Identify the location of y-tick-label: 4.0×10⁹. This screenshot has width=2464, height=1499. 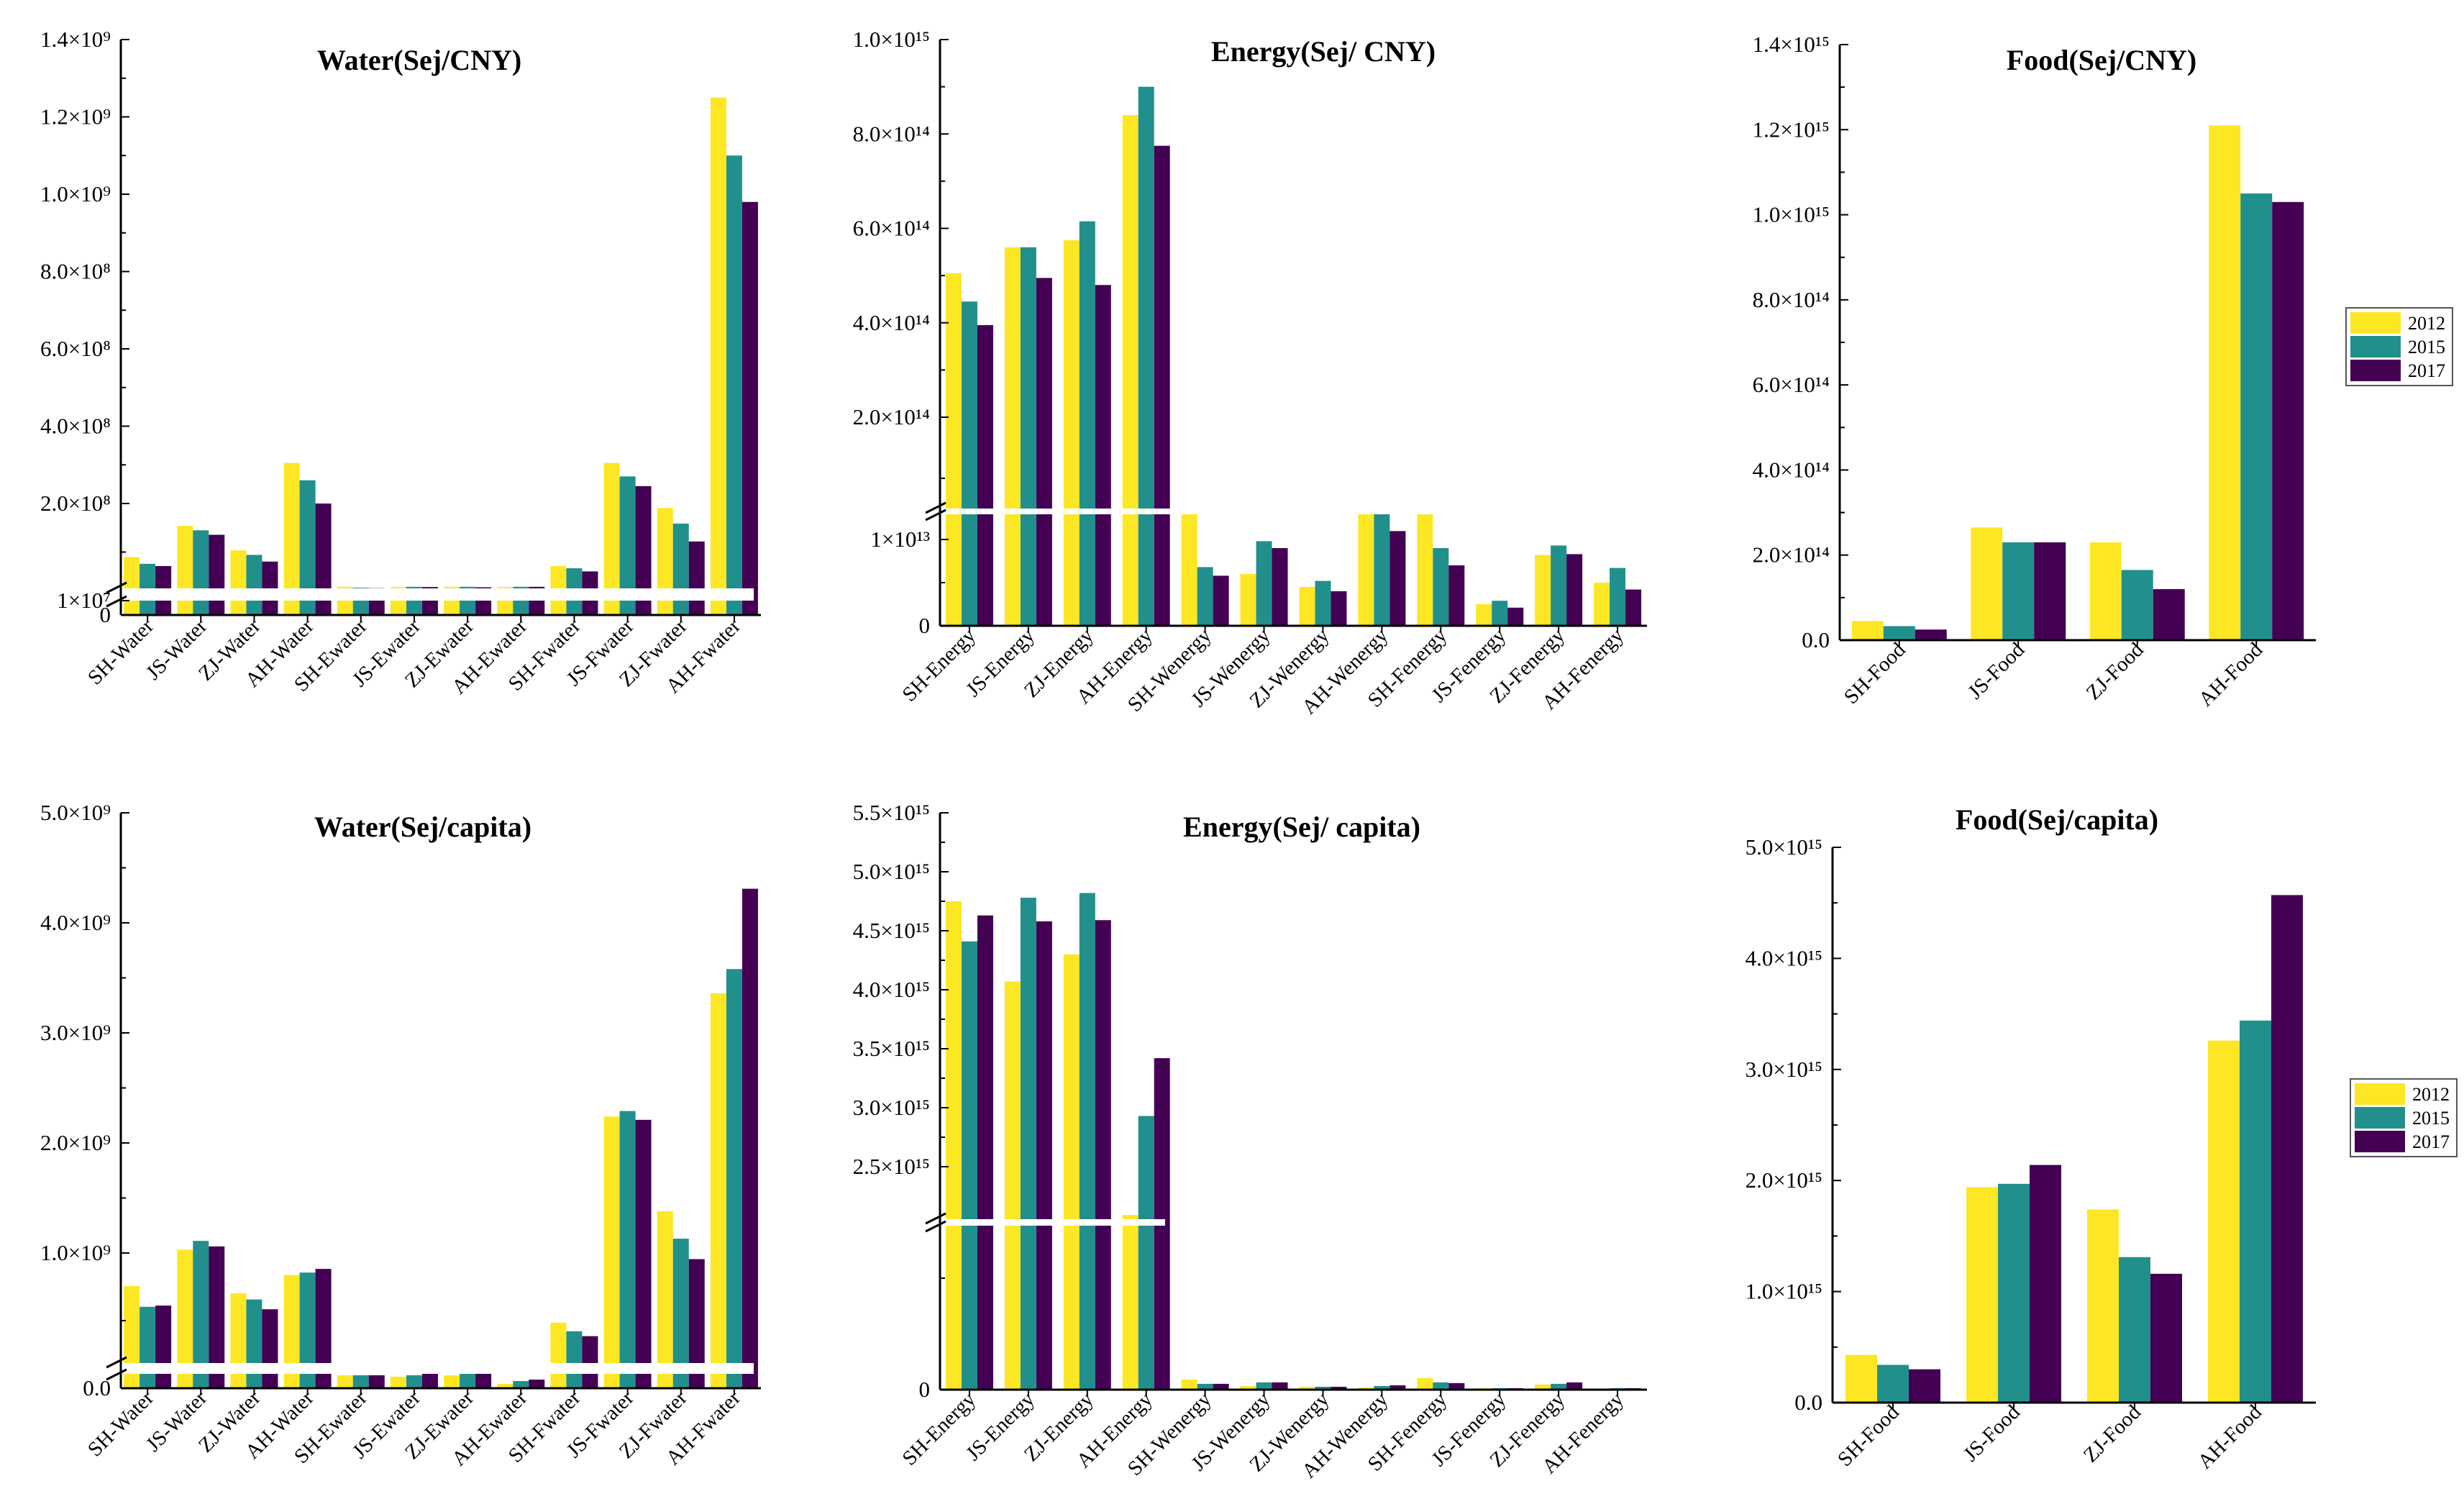
(75, 922).